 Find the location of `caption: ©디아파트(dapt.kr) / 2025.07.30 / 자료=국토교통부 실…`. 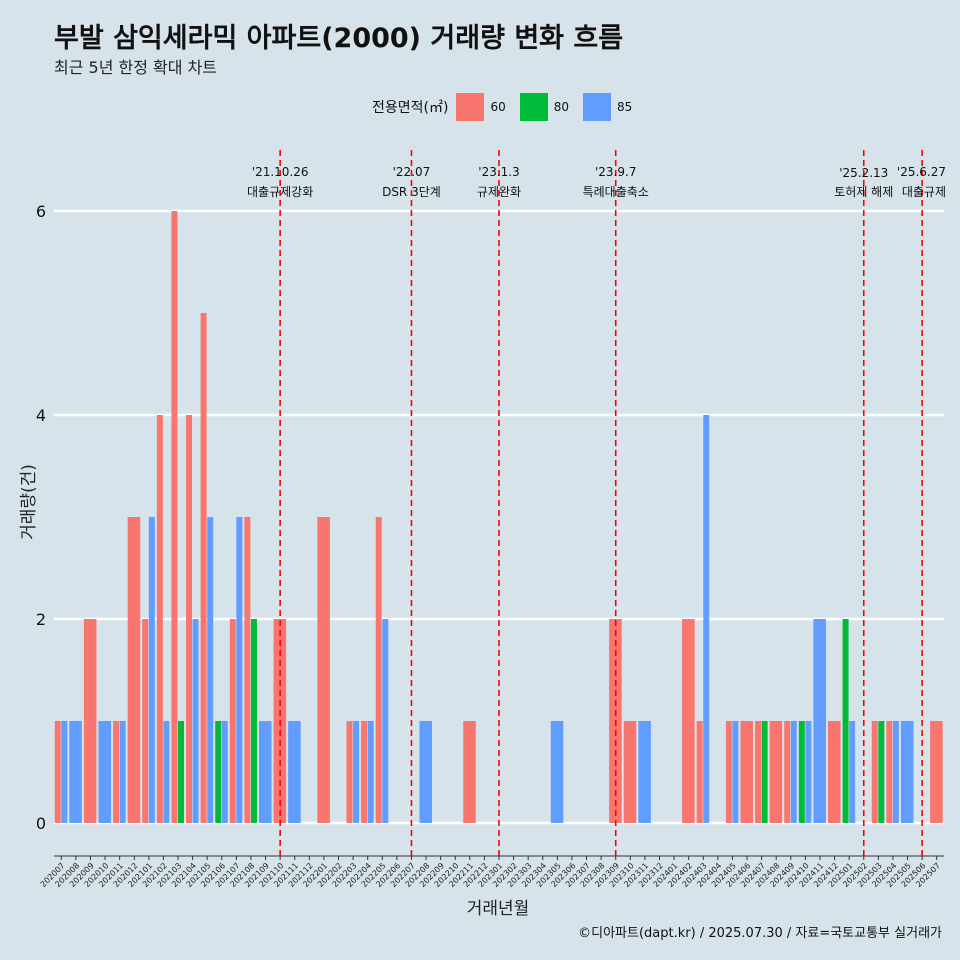

caption: ©디아파트(dapt.kr) / 2025.07.30 / 자료=국토교통부 실… is located at coordinates (760, 933).